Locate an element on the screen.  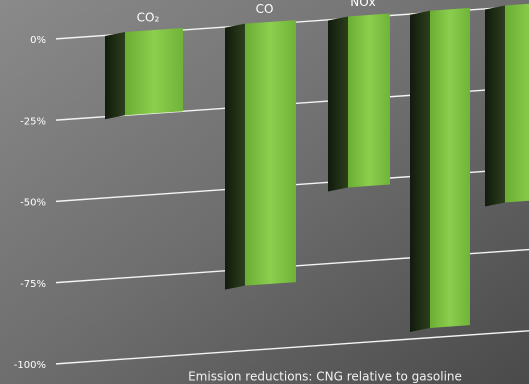
y-tick-label: -100% is located at coordinates (30, 365).